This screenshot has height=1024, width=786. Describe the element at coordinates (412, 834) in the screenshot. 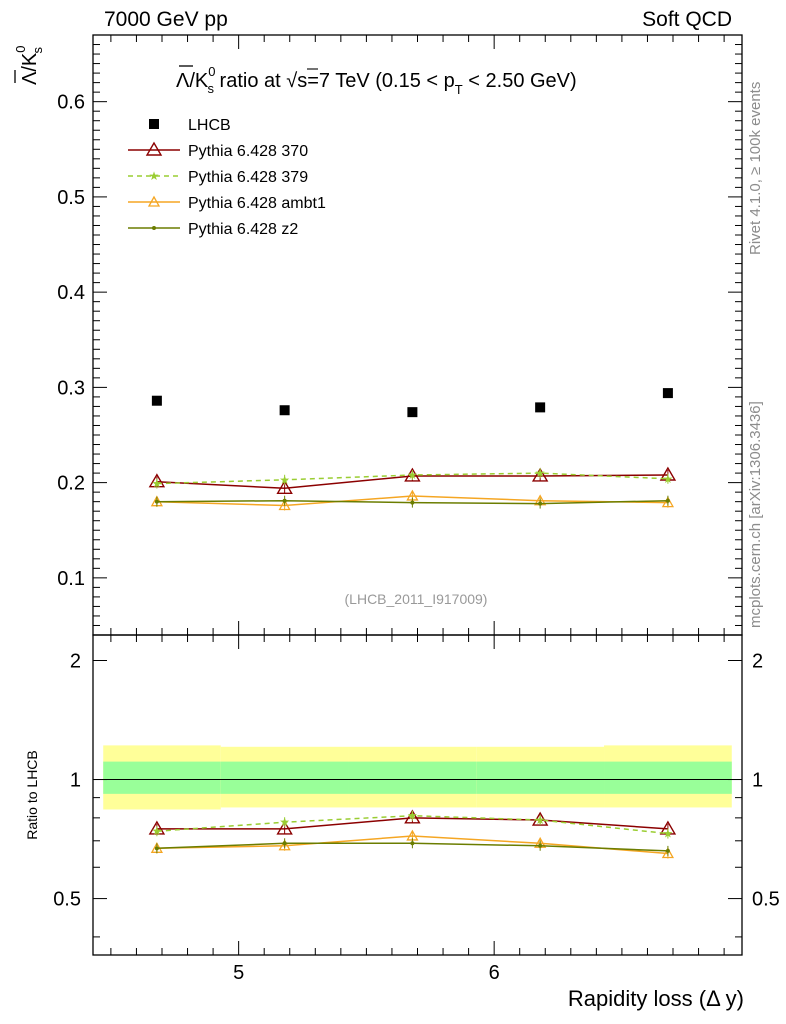

I see `ratio-series-lines: ★ ★ ★ ★ ★` at that location.